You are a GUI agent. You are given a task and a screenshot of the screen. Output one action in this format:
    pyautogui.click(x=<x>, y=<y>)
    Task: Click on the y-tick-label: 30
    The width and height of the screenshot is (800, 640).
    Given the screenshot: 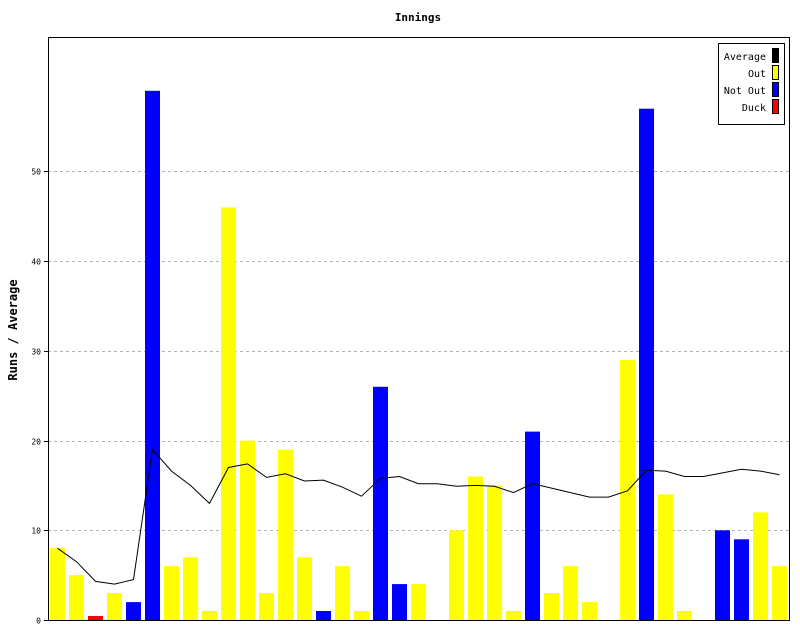 What is the action you would take?
    pyautogui.click(x=36, y=352)
    